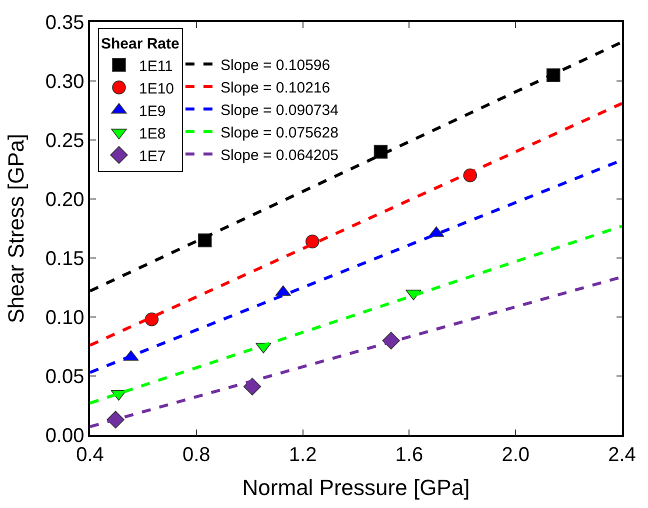 The height and width of the screenshot is (508, 648). Describe the element at coordinates (279, 155) in the screenshot. I see `legend-label: Slope = 0.064205` at that location.